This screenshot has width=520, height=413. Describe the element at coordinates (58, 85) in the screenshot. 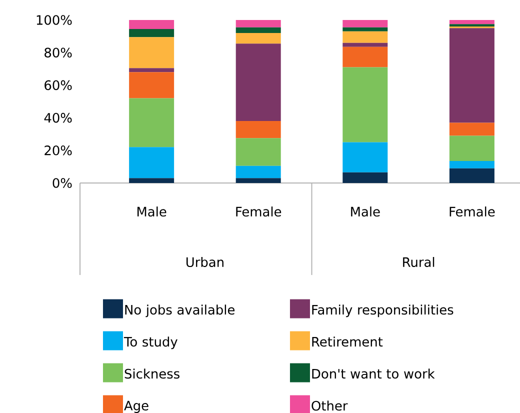

I see `y-tick-label: 60%` at that location.